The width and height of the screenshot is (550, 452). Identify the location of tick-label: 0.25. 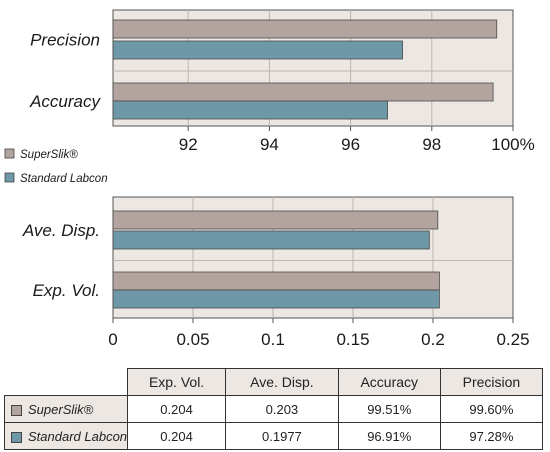
(512, 339).